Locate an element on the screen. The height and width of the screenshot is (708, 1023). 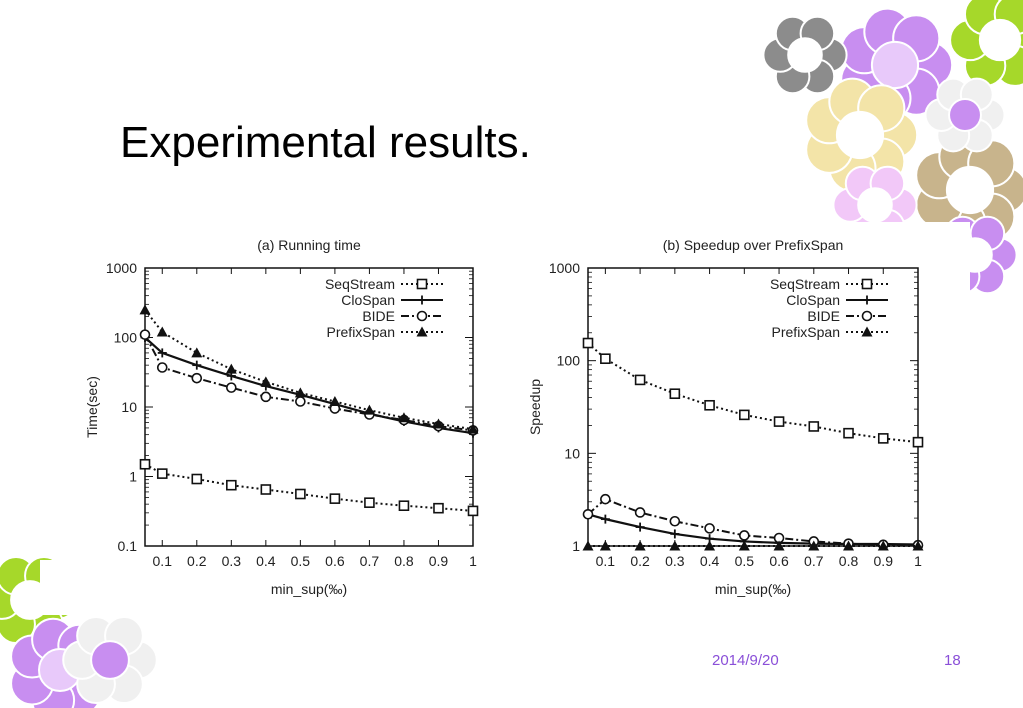
flower-tan-tr-center is located at coordinates (970, 190).